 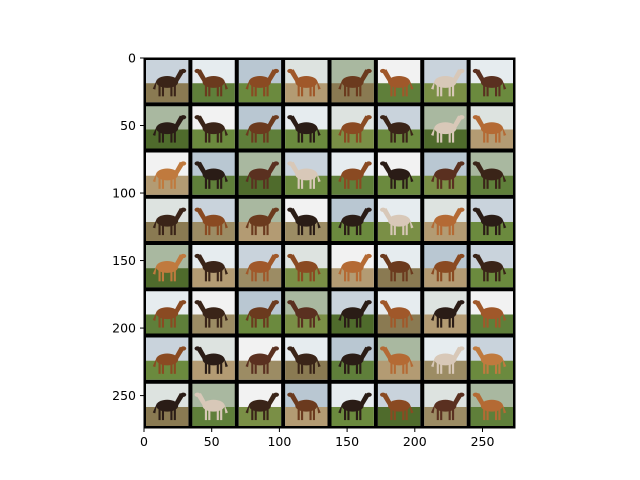 I want to click on y-tick-label: 200, so click(x=124, y=328).